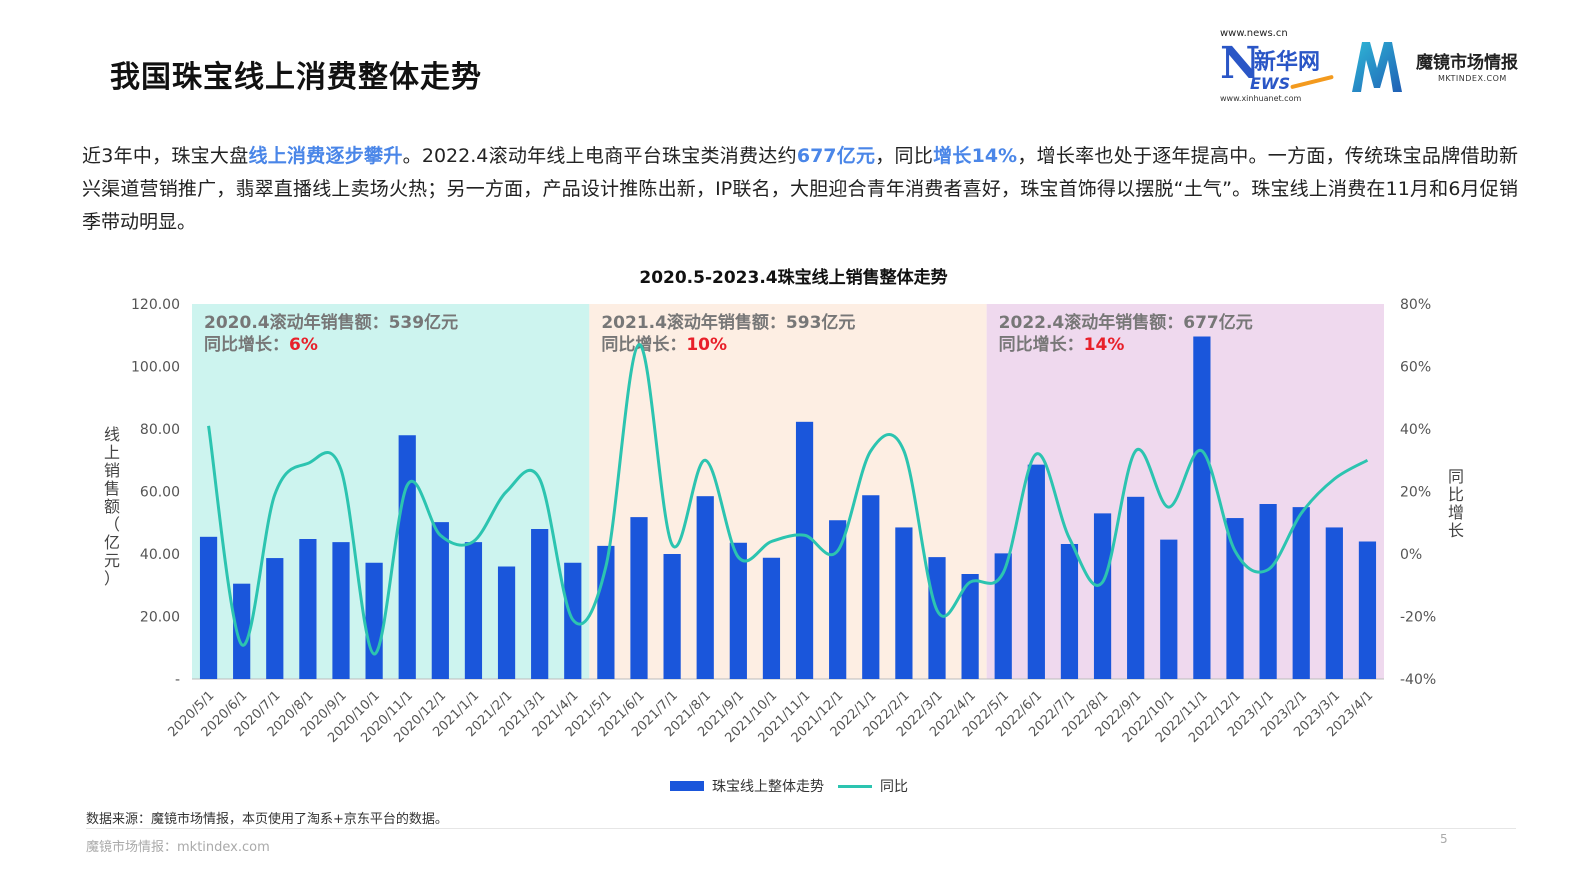 The width and height of the screenshot is (1587, 892). What do you see at coordinates (1444, 839) in the screenshot?
I see `page-number: 5` at bounding box center [1444, 839].